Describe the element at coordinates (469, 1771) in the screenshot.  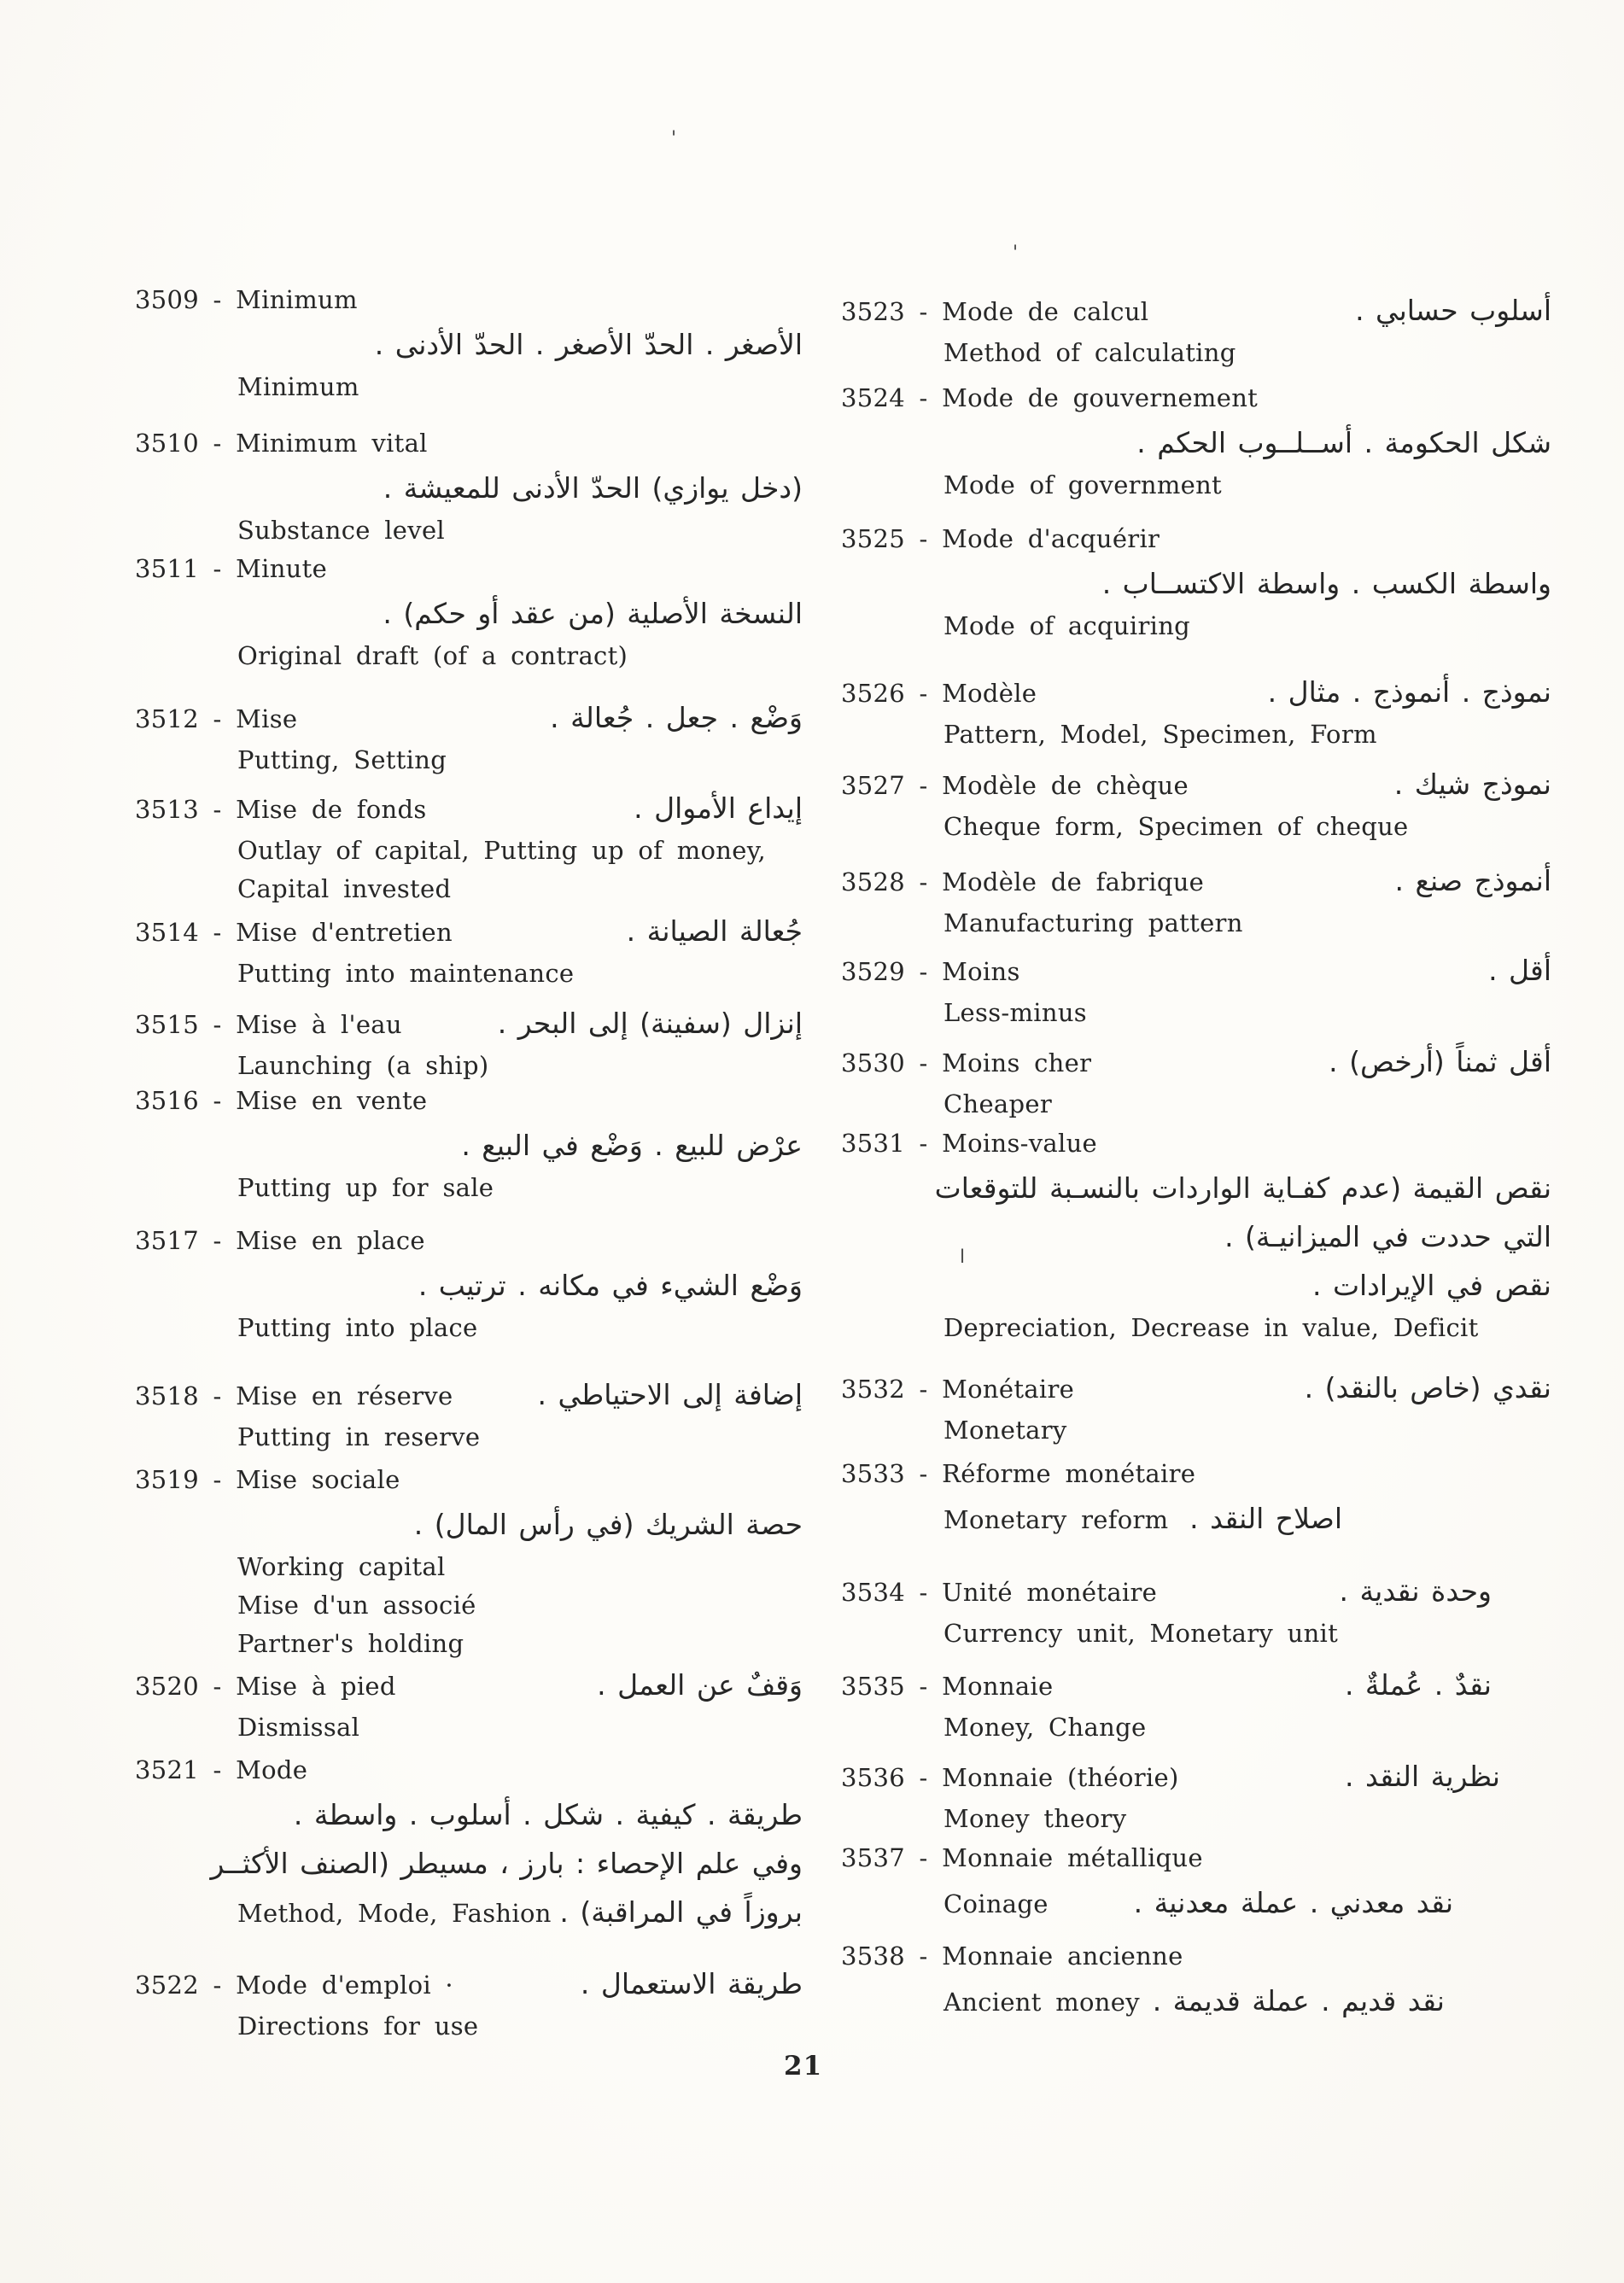
I see `entry-line: 3521 - Mode` at that location.